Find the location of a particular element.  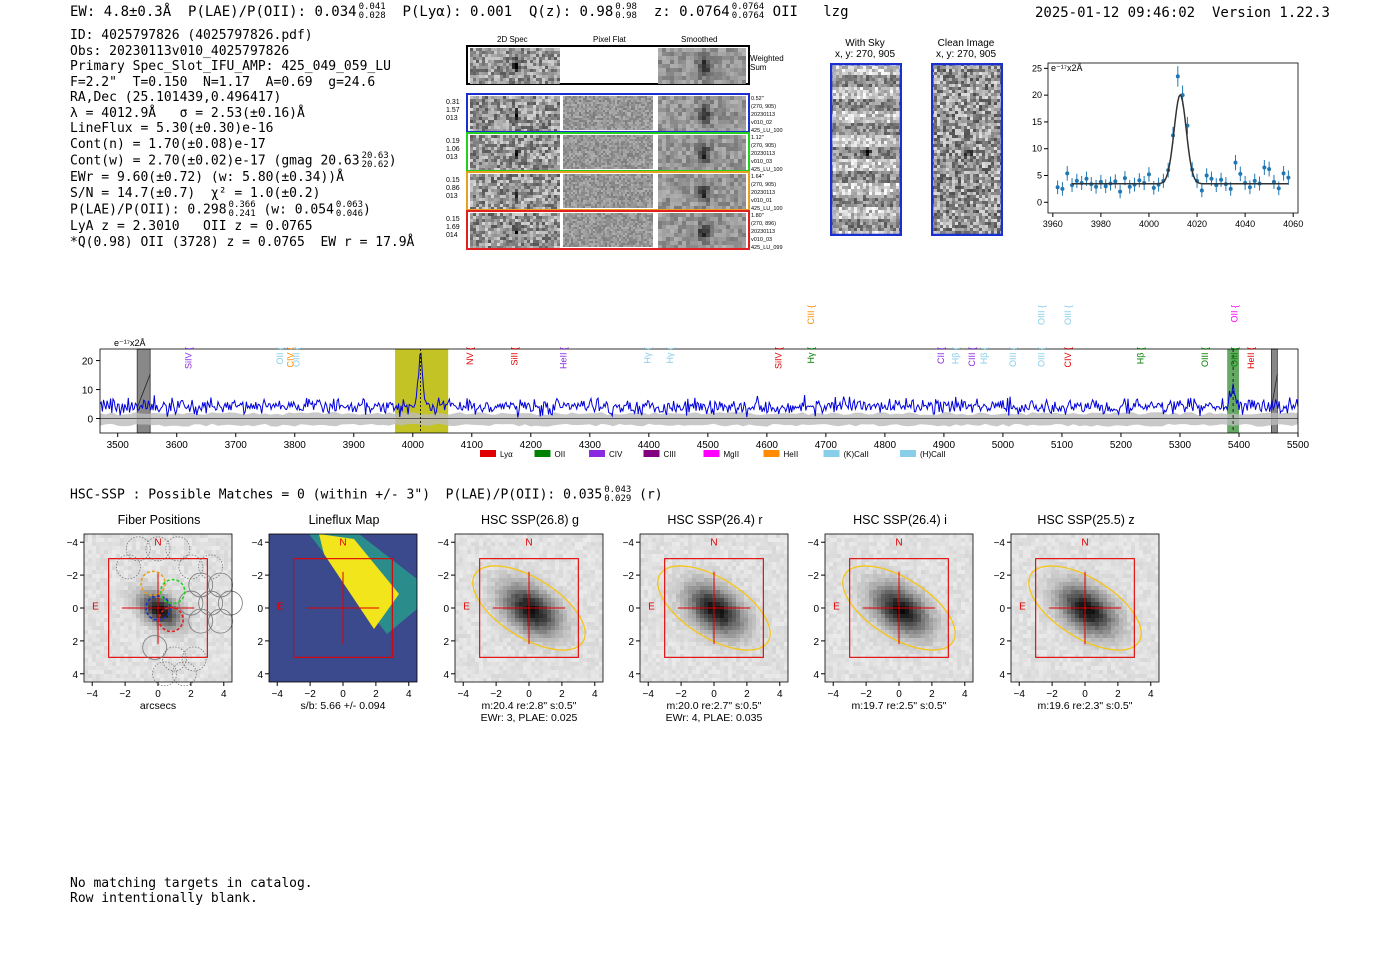

image-panel-title: HSC SSP(25.5) z is located at coordinates (1086, 520).